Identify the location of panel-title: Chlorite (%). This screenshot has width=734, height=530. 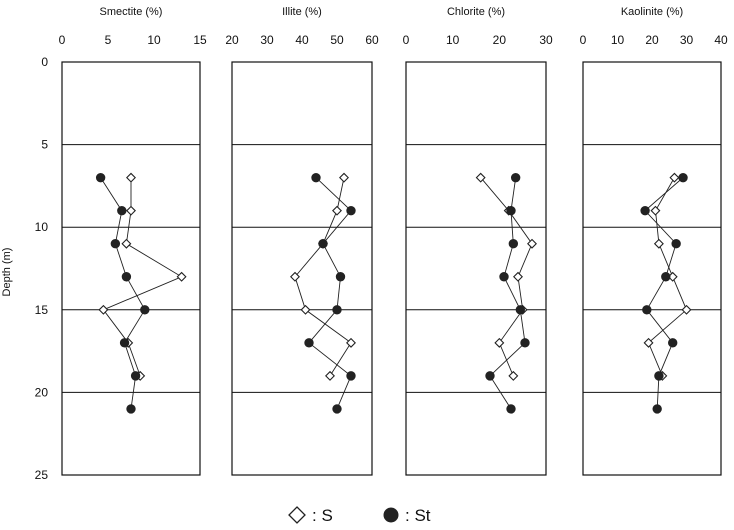
(476, 12).